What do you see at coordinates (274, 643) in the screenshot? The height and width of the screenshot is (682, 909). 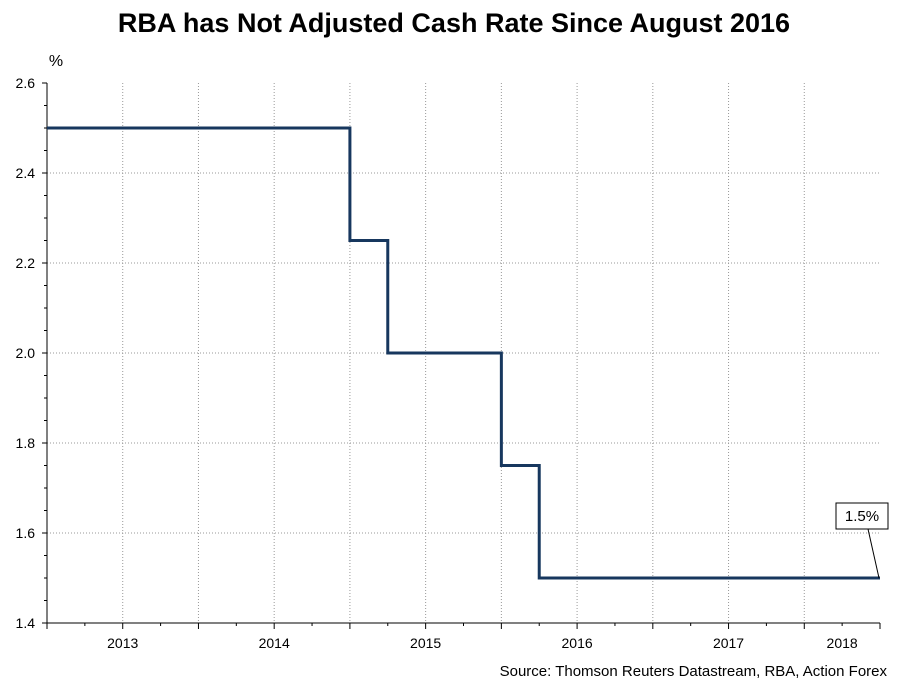 I see `x-tick-label: 2014` at bounding box center [274, 643].